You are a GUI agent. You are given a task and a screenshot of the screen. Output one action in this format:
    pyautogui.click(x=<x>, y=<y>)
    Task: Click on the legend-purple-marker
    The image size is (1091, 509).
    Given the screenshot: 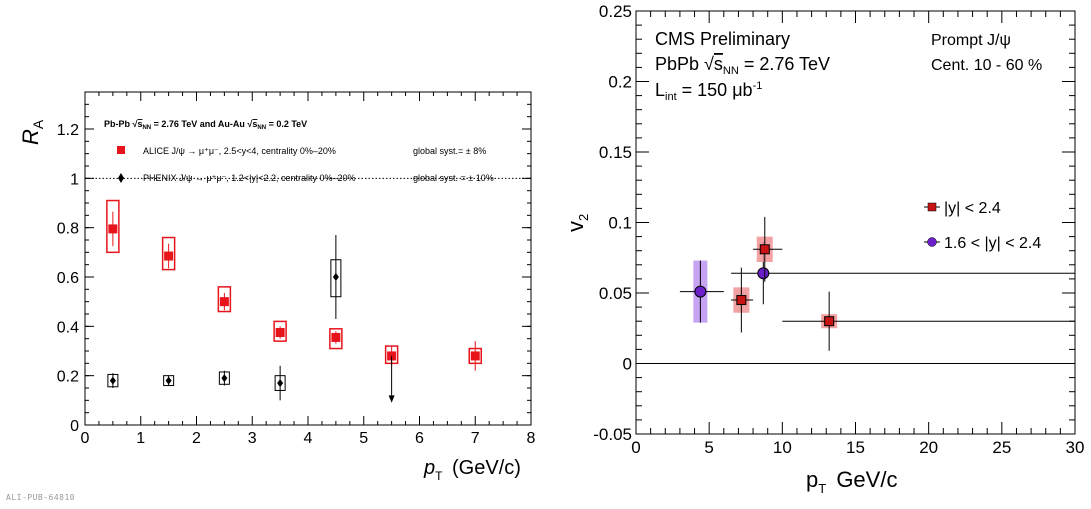 What is the action you would take?
    pyautogui.click(x=932, y=242)
    